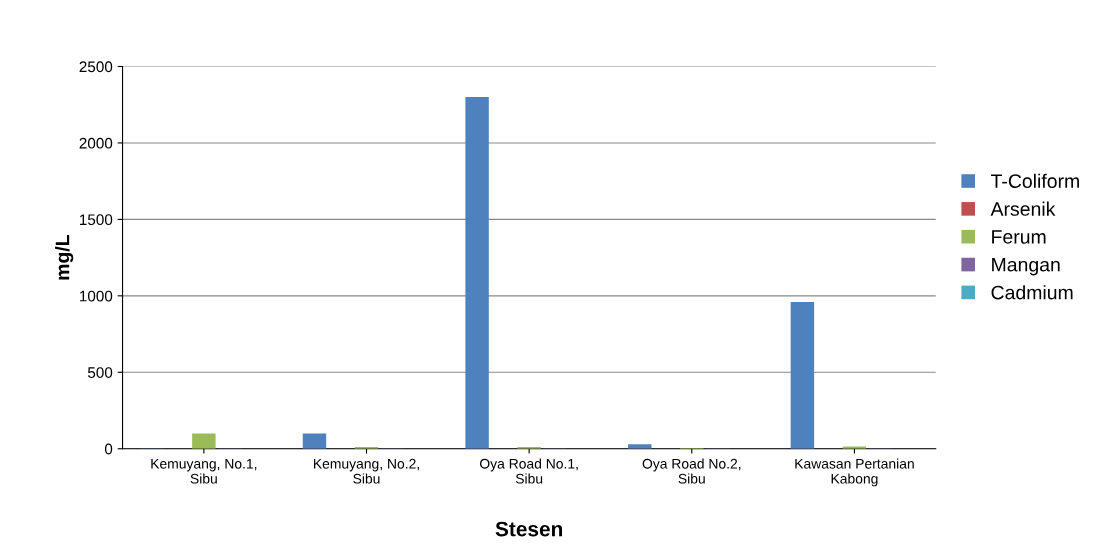 The image size is (1114, 554). What do you see at coordinates (96, 143) in the screenshot?
I see `y-tick-label: 2000` at bounding box center [96, 143].